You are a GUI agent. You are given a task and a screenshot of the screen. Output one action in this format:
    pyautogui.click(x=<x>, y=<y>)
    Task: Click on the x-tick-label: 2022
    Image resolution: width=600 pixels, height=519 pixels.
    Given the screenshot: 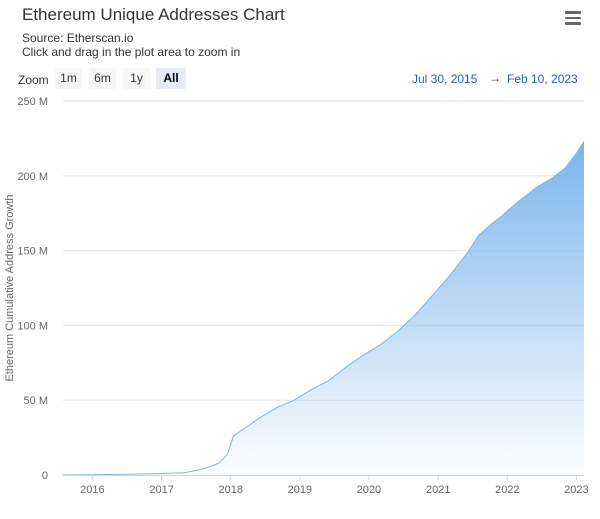 What is the action you would take?
    pyautogui.click(x=507, y=490)
    